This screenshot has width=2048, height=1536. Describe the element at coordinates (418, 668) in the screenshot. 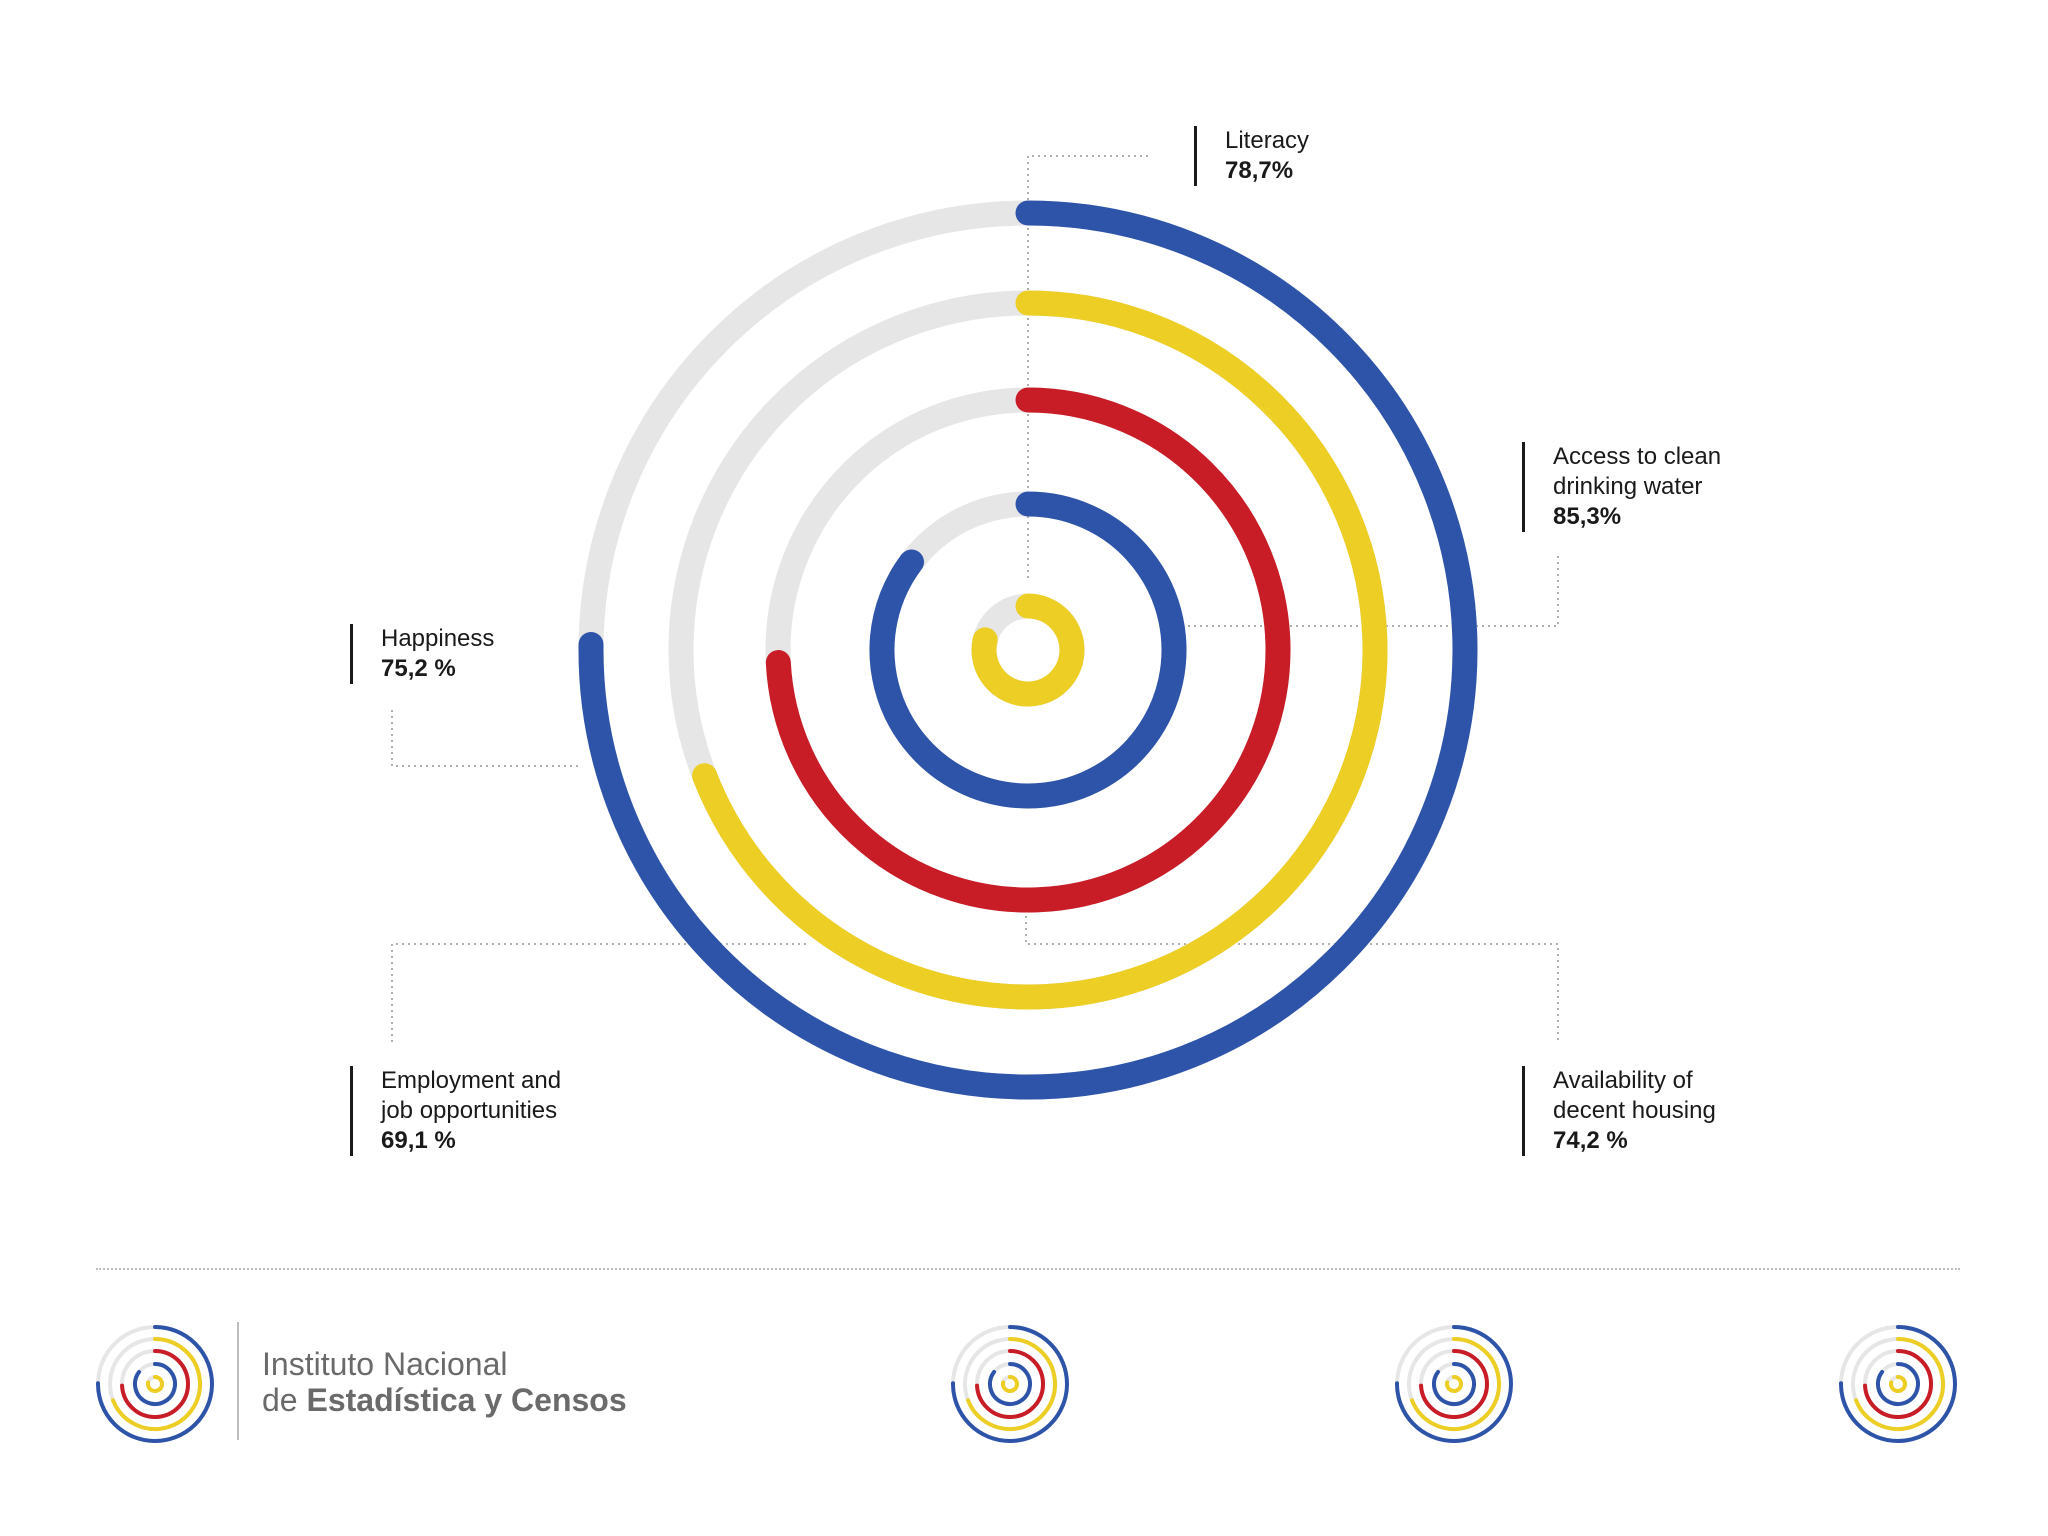

I see `label-happiness-value: 75,2 %` at that location.